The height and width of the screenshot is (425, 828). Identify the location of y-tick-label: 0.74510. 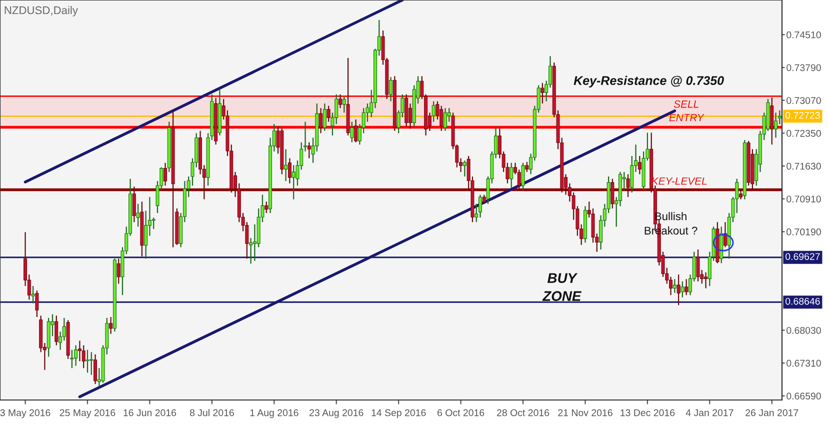
(803, 34).